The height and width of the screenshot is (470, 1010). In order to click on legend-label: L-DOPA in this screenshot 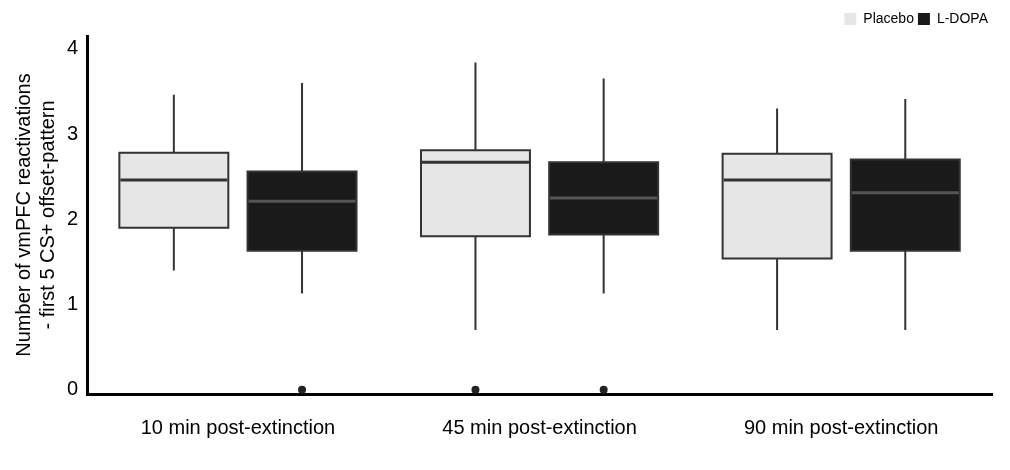, I will do `click(962, 17)`.